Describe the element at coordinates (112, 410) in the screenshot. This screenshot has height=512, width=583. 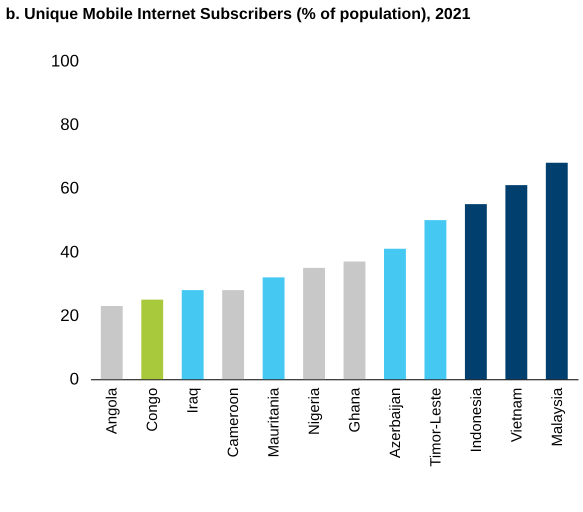
I see `x-tick-label: Angola` at that location.